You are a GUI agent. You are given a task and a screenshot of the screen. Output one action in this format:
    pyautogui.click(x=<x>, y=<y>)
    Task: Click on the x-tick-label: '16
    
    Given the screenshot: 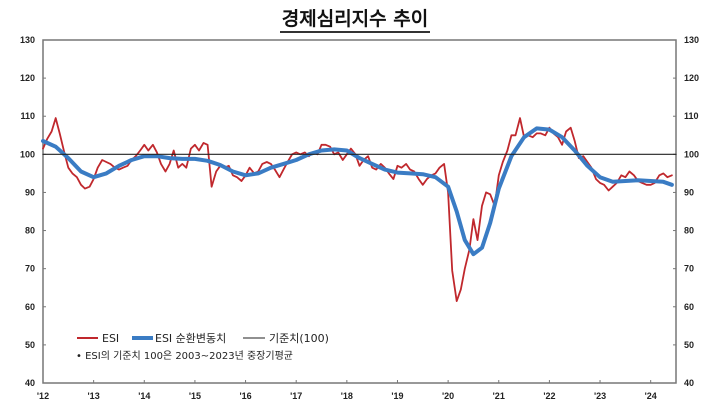 What is the action you would take?
    pyautogui.click(x=245, y=396)
    